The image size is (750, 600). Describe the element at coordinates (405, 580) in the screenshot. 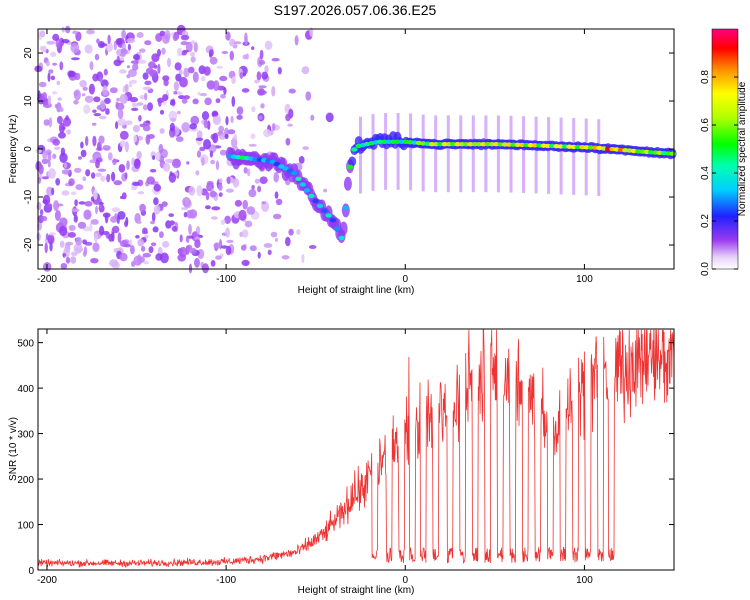

I see `snr-xtick-label: 0` at that location.